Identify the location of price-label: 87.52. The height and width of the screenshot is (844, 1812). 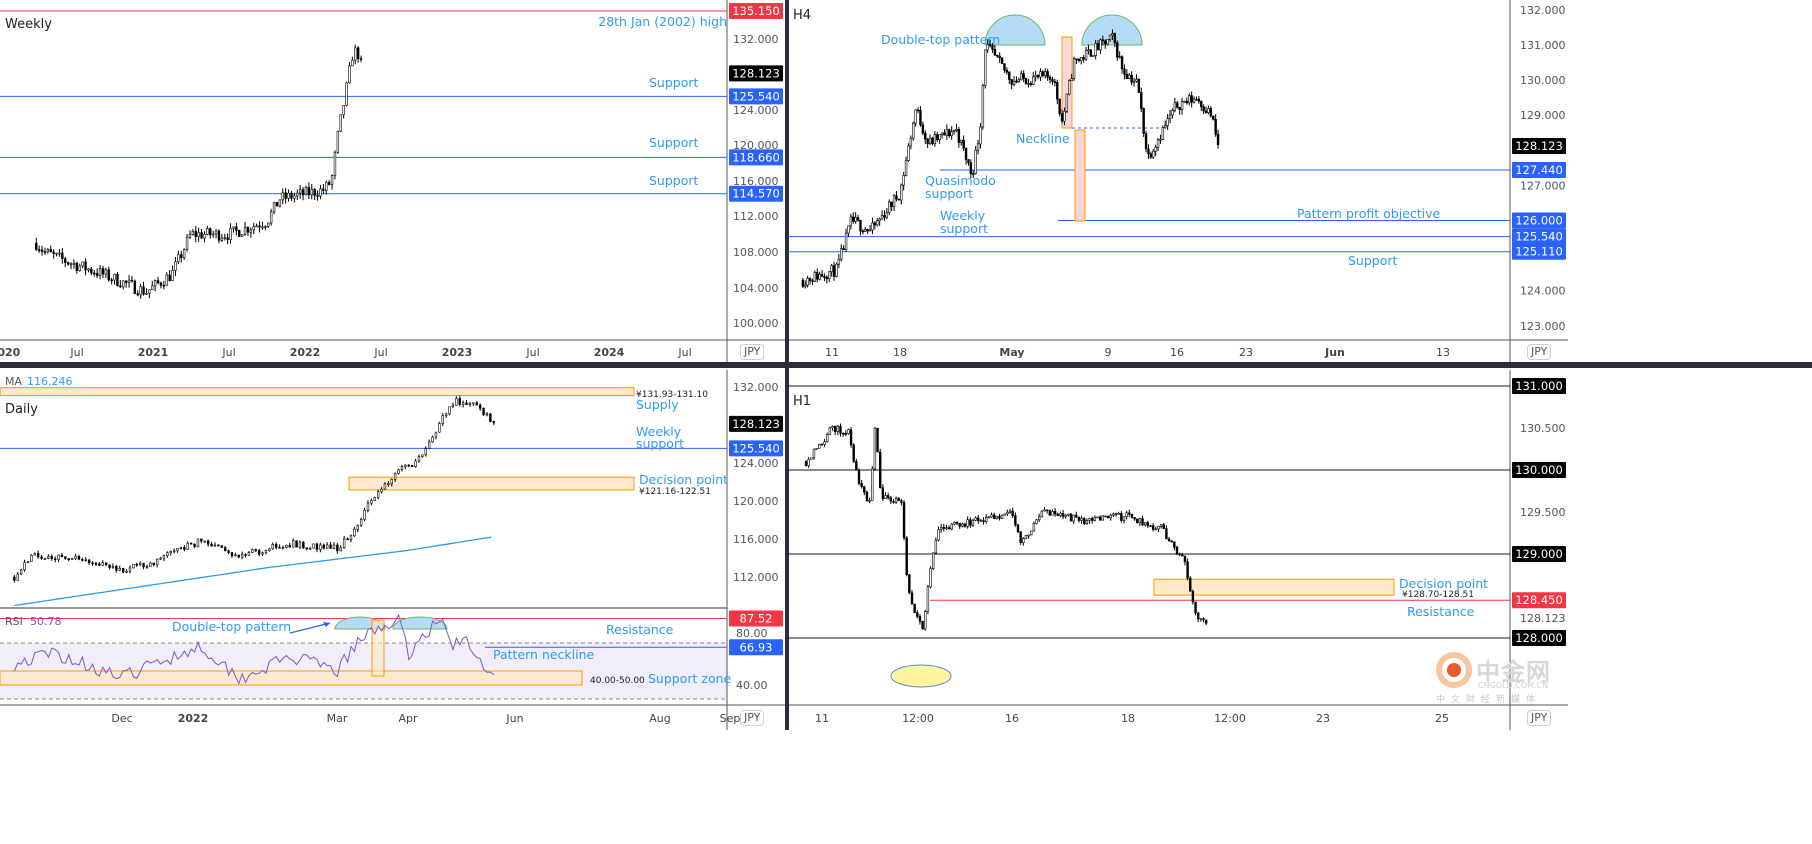
(756, 618).